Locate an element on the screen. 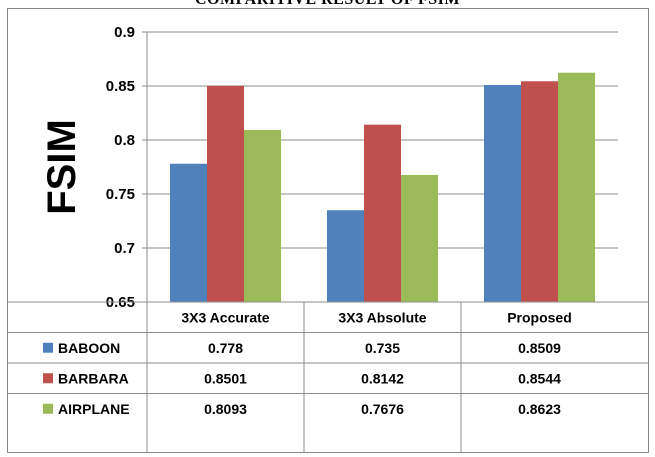 The image size is (655, 457). chart-title: COMPARITIVE RESULT OF FSIM is located at coordinates (327, 4).